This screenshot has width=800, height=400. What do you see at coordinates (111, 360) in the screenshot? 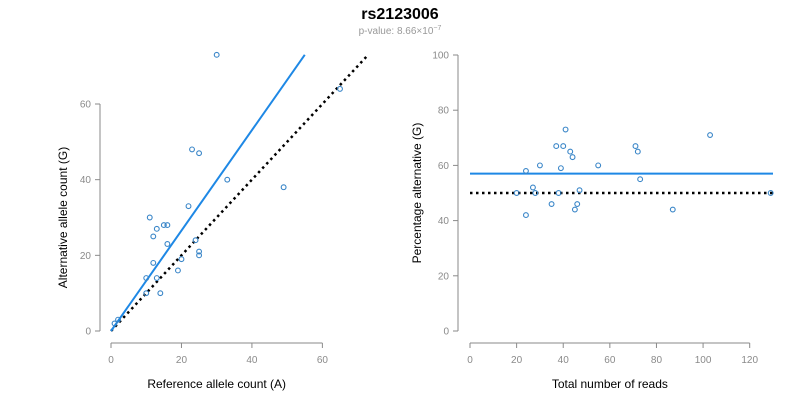
I see `left-x-tick-label: 0` at bounding box center [111, 360].